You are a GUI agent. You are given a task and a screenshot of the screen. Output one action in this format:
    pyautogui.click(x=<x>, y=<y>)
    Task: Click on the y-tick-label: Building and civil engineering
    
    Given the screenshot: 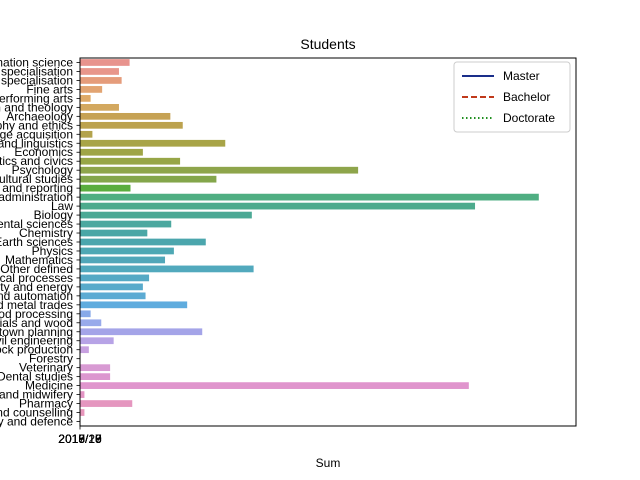 What is the action you would take?
    pyautogui.click(x=36, y=341)
    